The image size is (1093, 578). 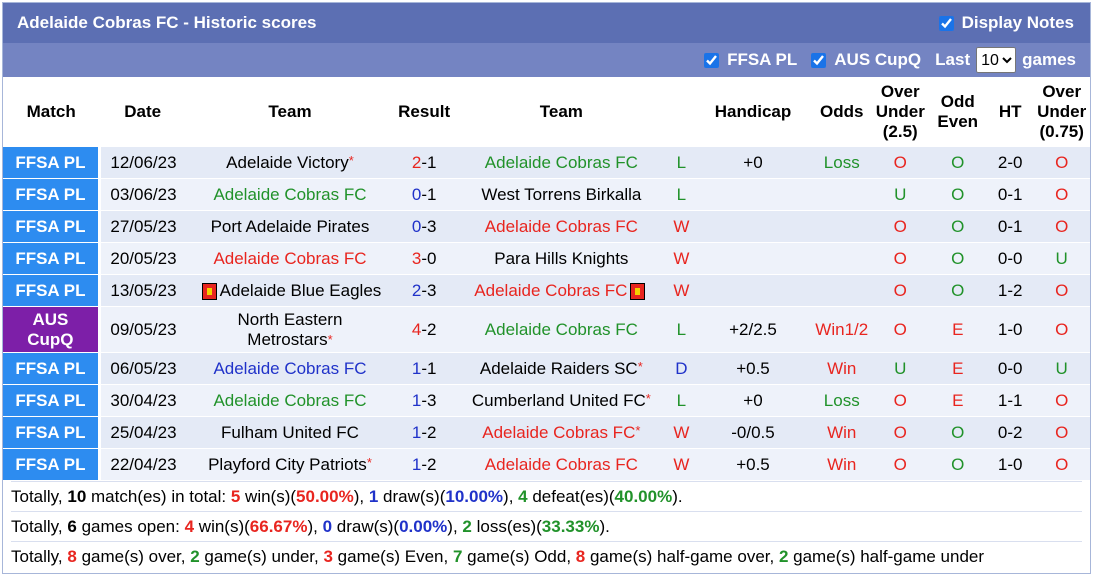 I want to click on display-notes-toggle: Display Notes, so click(x=1006, y=23).